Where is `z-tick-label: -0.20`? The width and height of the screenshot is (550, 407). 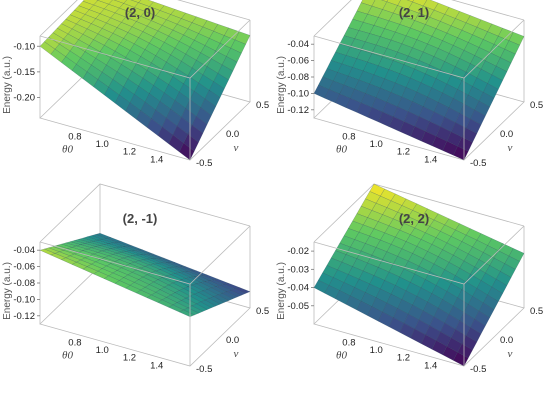
z-tick-label: -0.20 is located at coordinates (24, 98).